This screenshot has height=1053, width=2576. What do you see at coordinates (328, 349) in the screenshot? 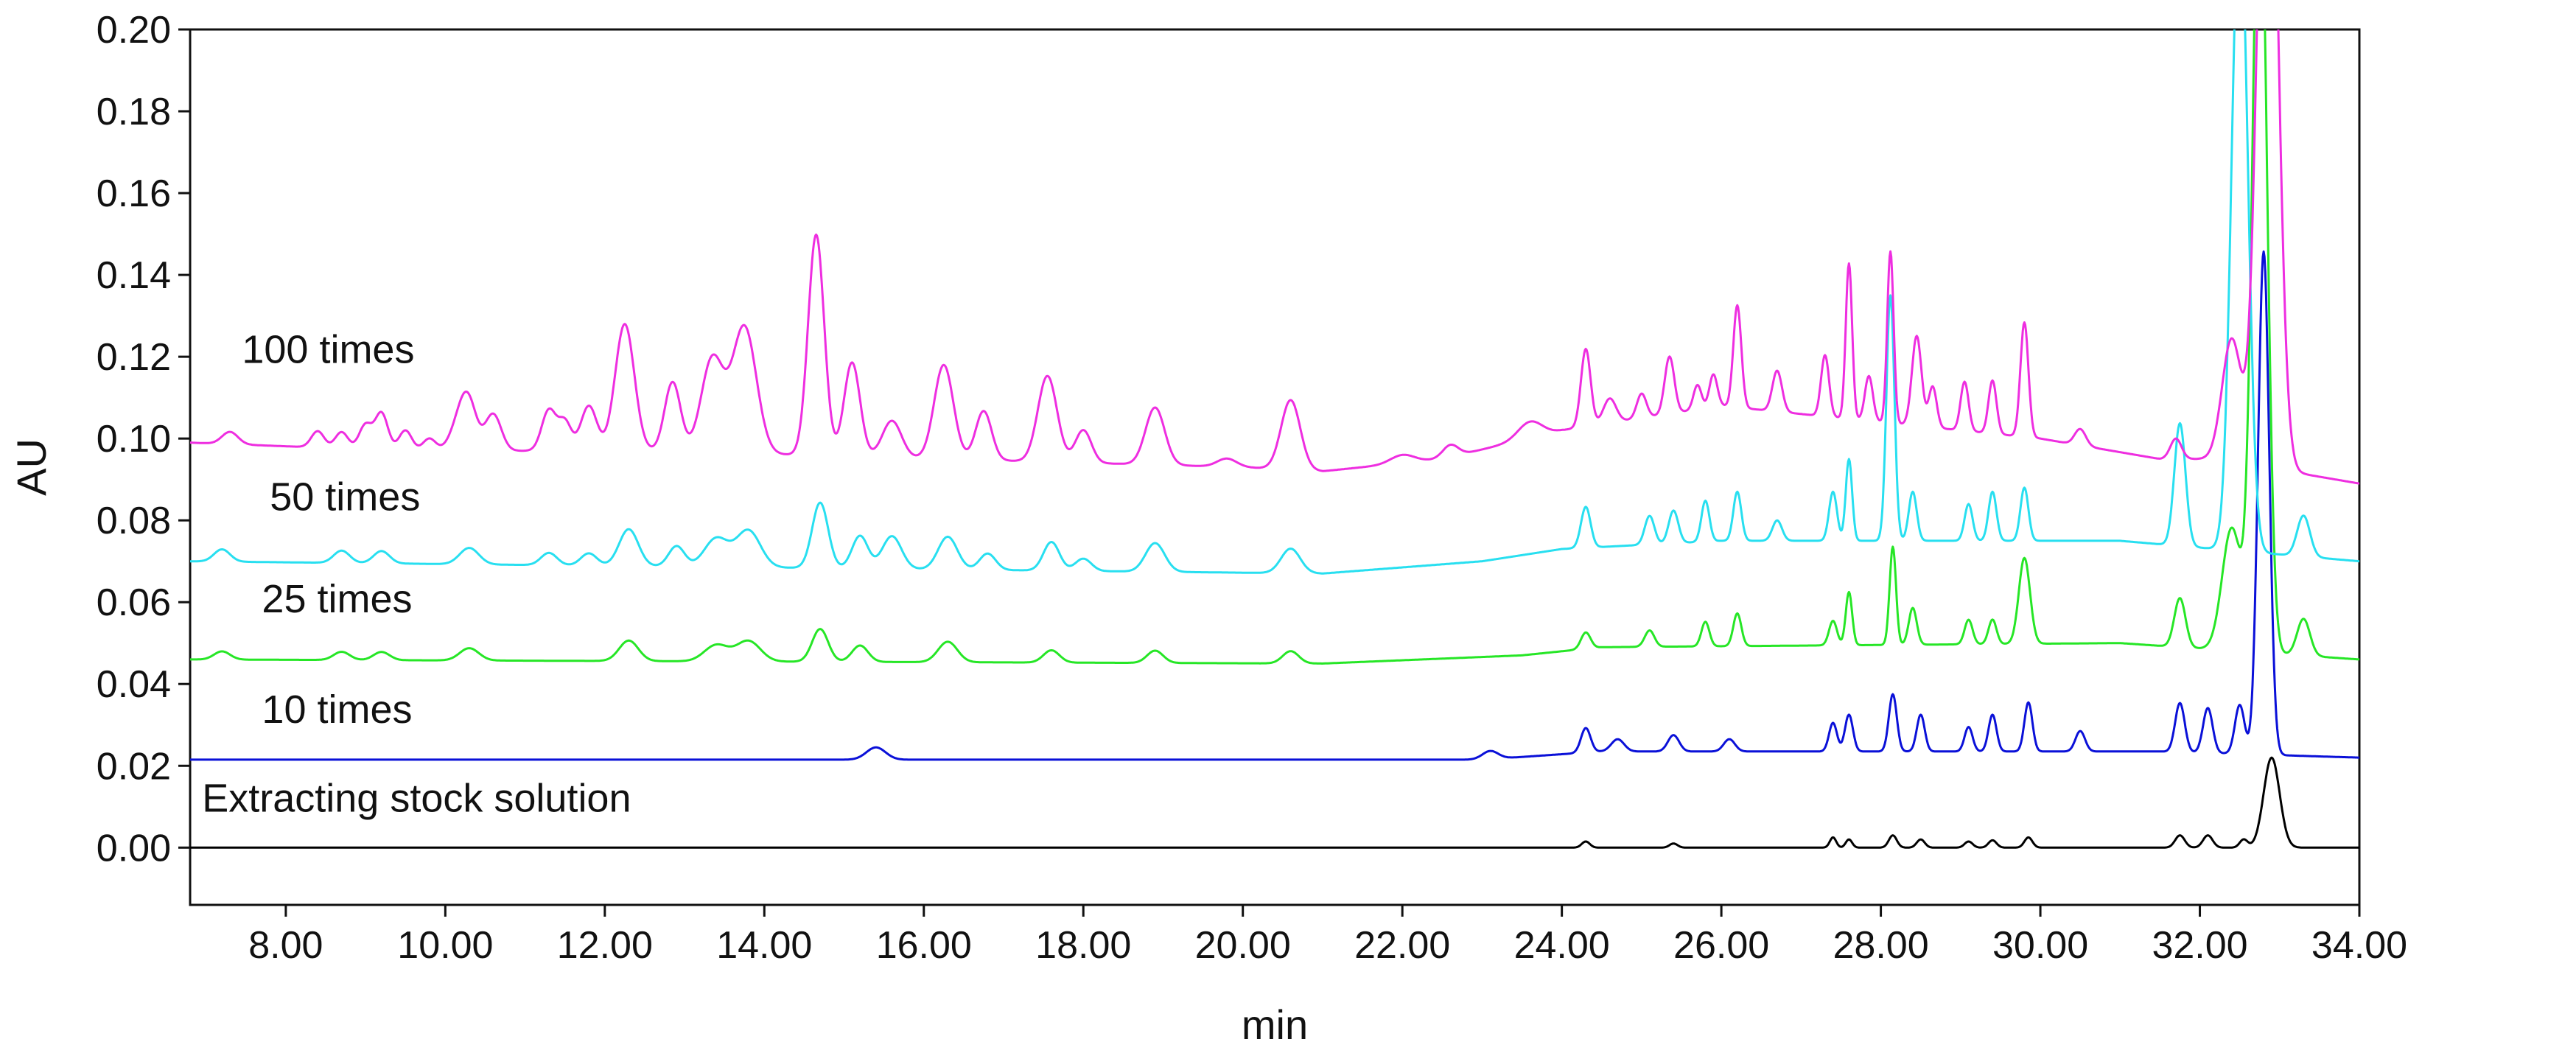
I see `series-label: 100 times` at bounding box center [328, 349].